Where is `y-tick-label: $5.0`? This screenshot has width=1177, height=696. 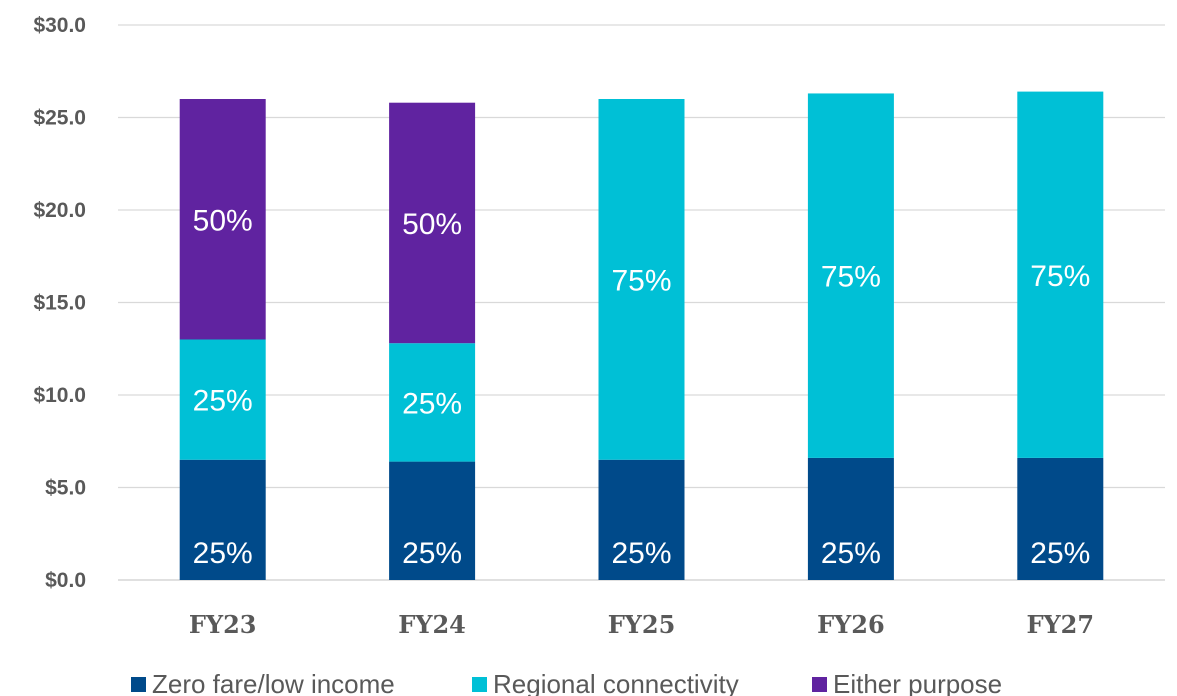 y-tick-label: $5.0 is located at coordinates (65, 488).